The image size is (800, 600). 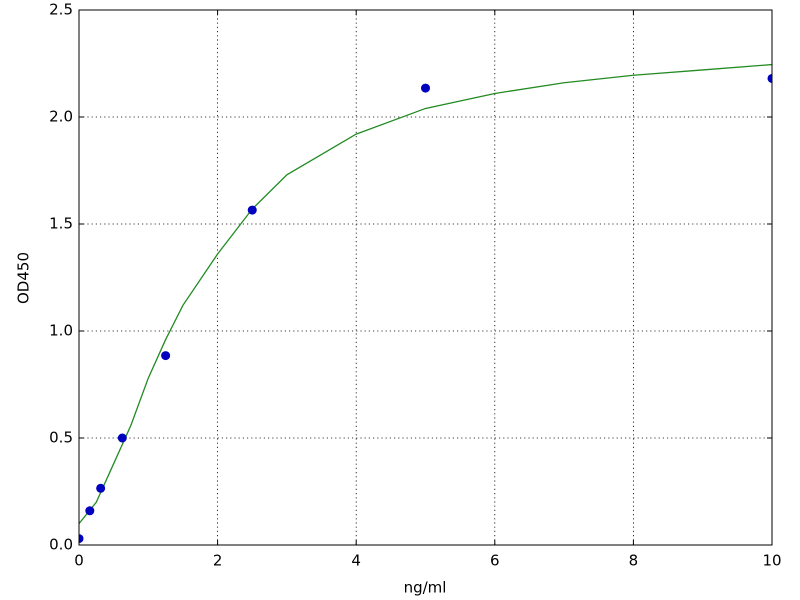 I want to click on y-tick-label: 0.0, so click(x=61, y=545).